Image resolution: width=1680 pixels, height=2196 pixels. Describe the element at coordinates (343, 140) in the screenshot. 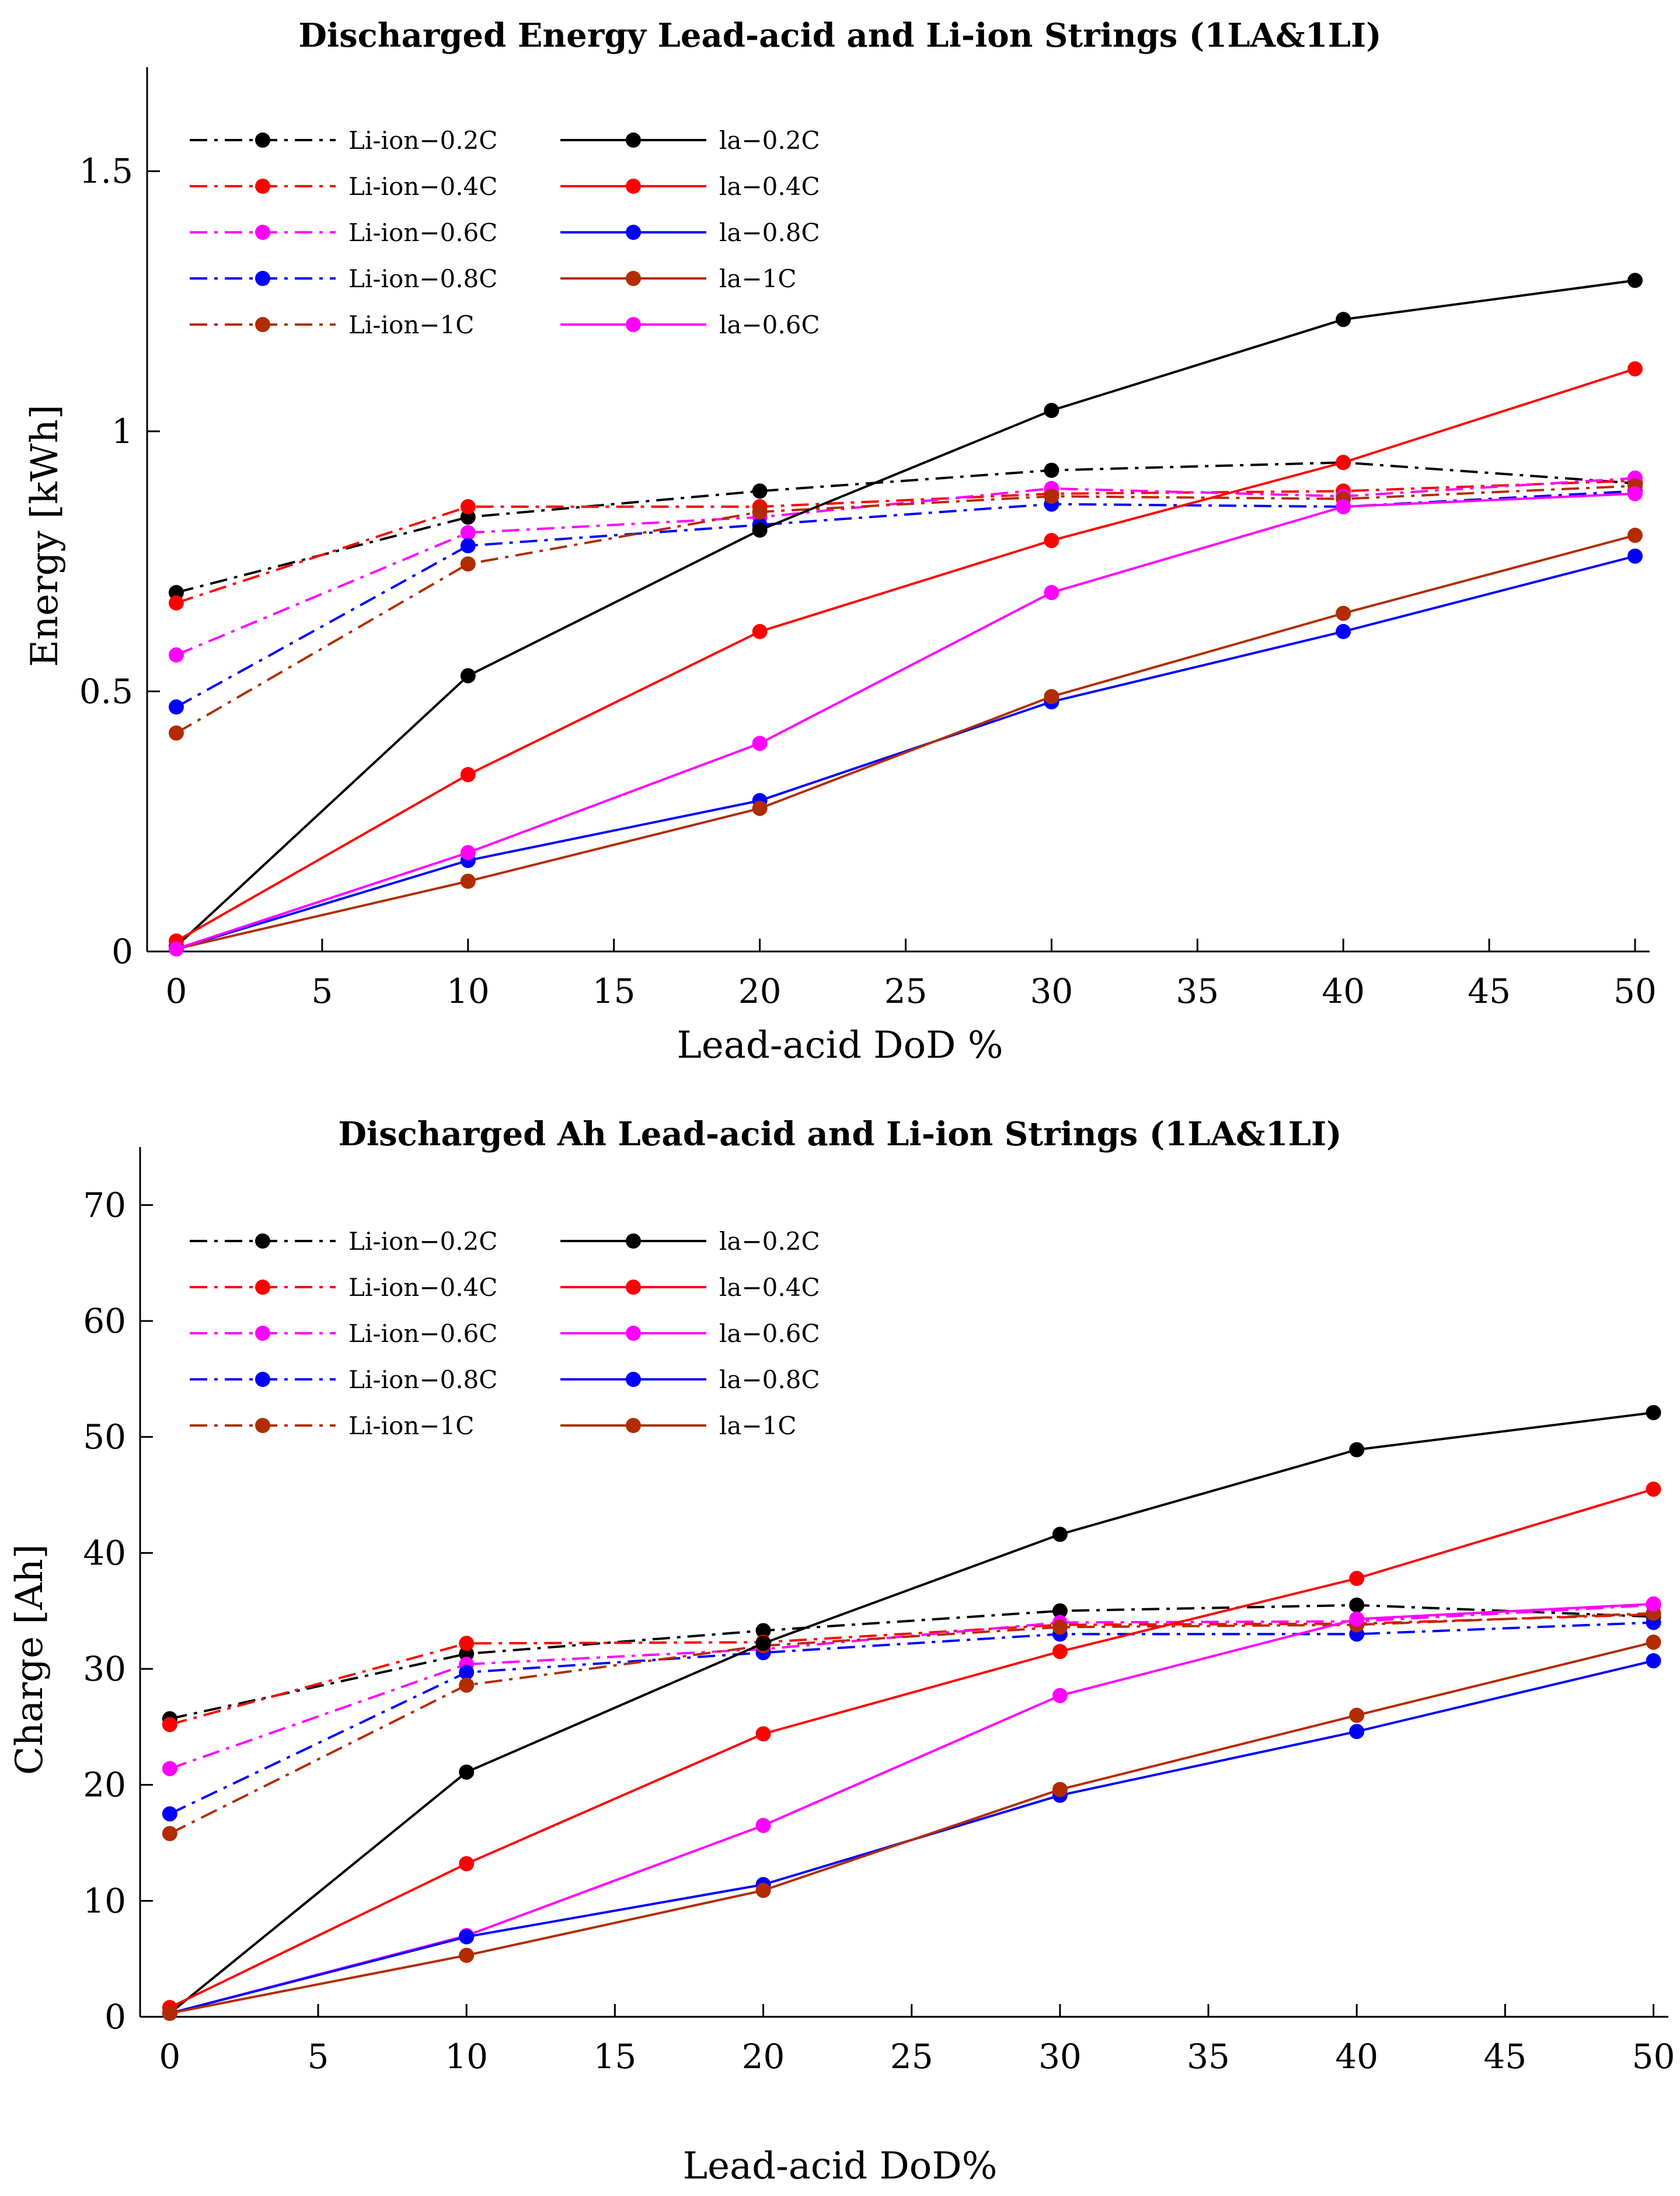

I see `legend-item: Li-ion−0.2C` at that location.